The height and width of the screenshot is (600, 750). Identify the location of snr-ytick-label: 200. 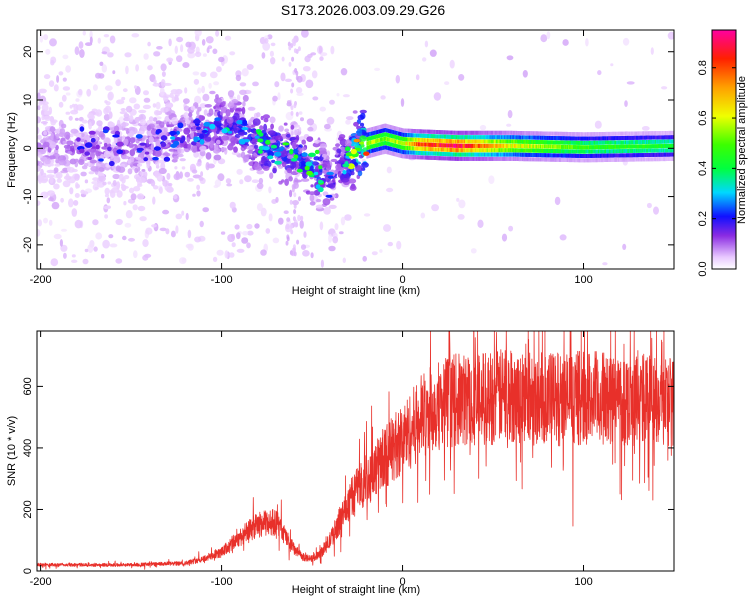
(28, 509).